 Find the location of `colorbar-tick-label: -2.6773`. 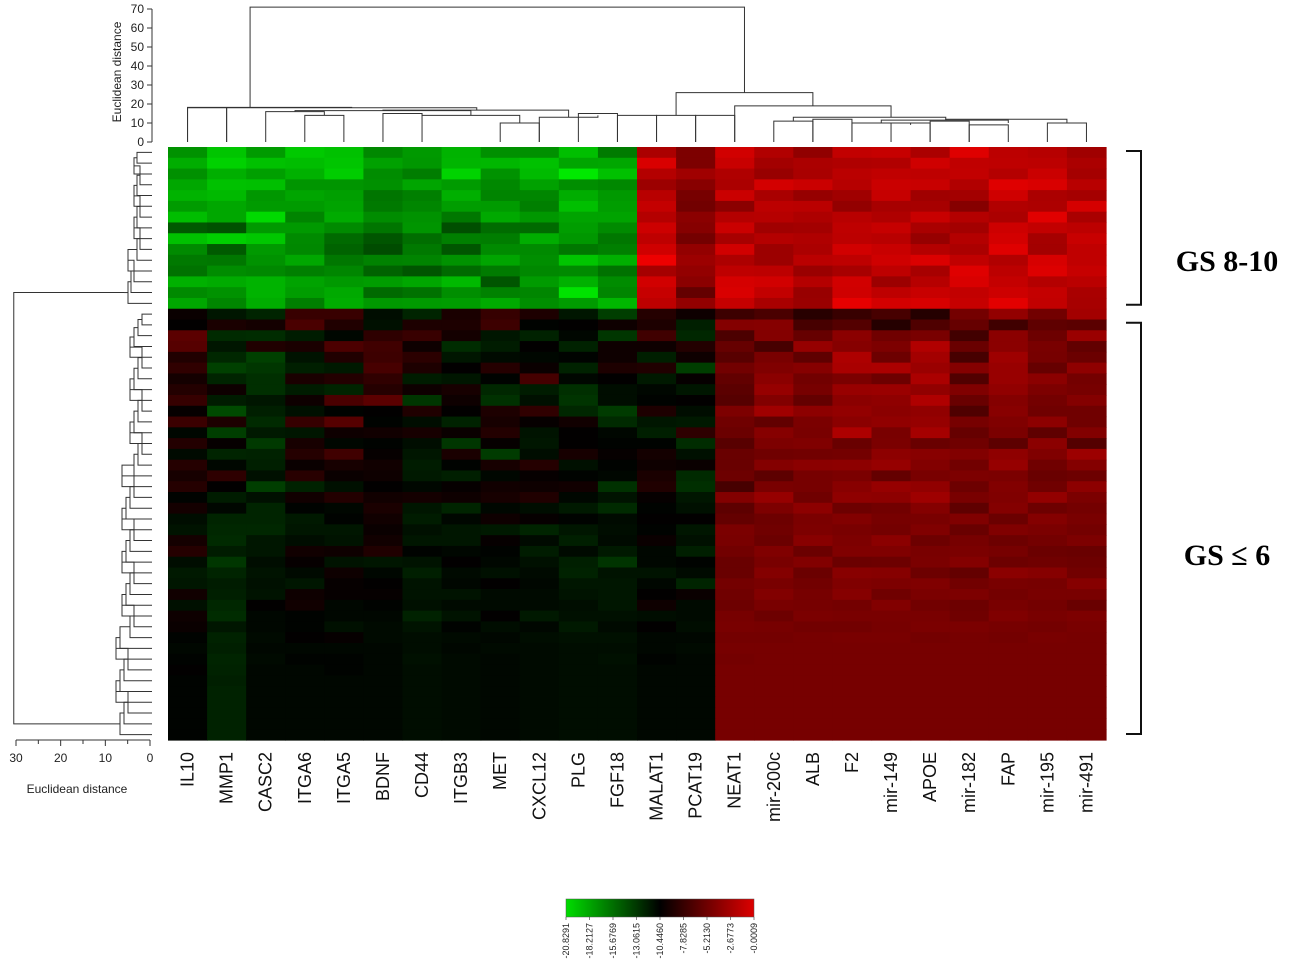

colorbar-tick-label: -2.6773 is located at coordinates (731, 938).